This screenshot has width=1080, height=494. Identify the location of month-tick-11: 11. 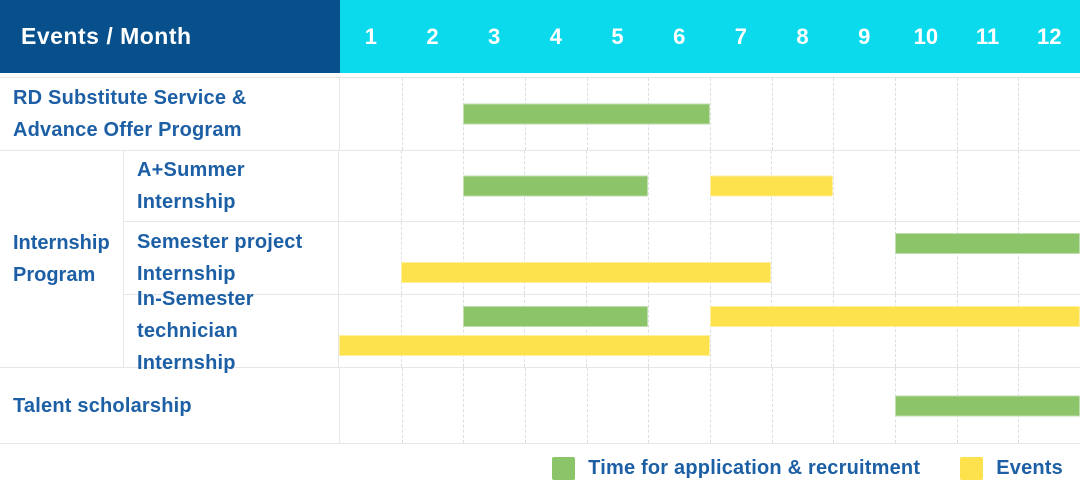
(987, 36).